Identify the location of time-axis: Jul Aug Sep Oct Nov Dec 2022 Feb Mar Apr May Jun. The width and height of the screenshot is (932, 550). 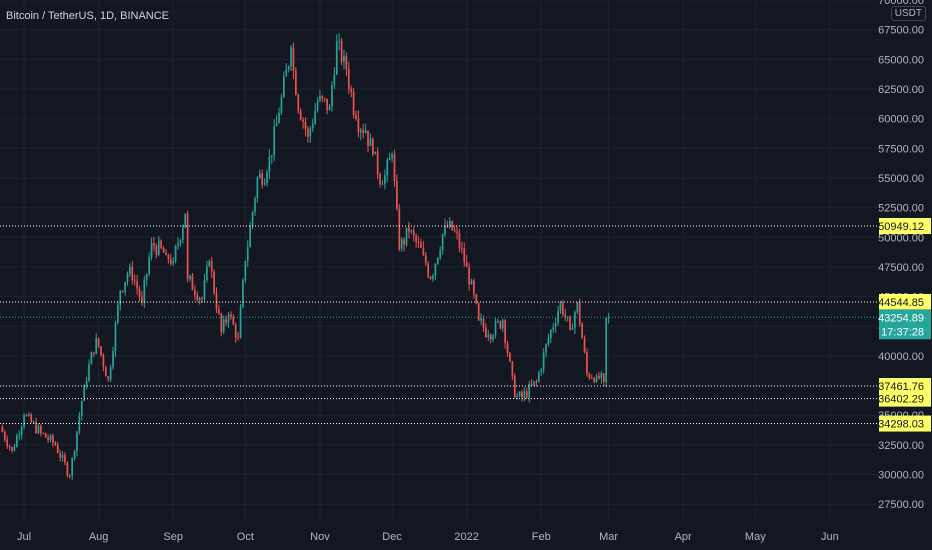
(439, 536).